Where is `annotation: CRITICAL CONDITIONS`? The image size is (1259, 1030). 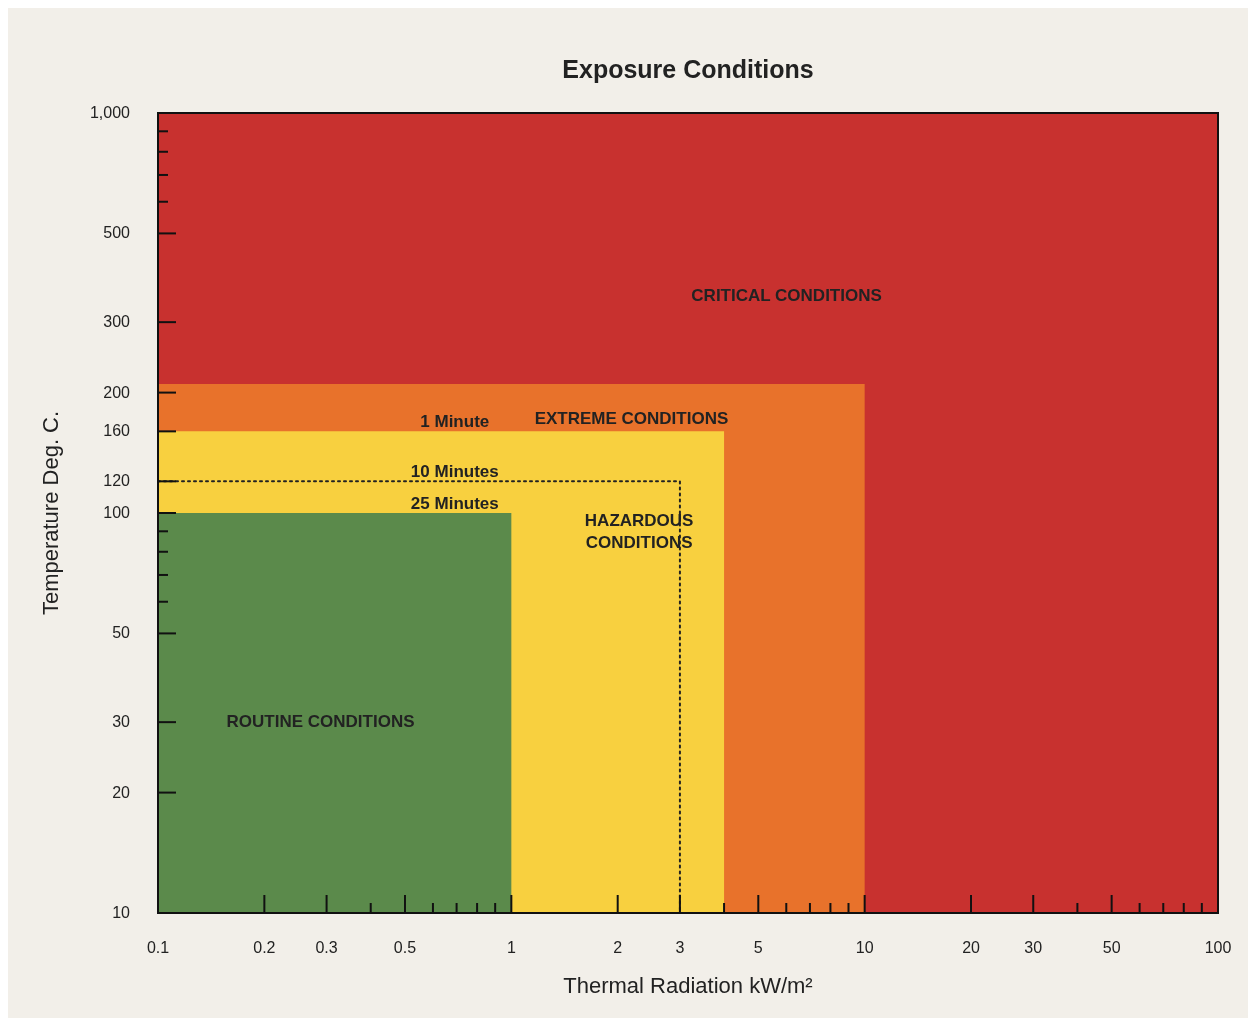 annotation: CRITICAL CONDITIONS is located at coordinates (786, 295).